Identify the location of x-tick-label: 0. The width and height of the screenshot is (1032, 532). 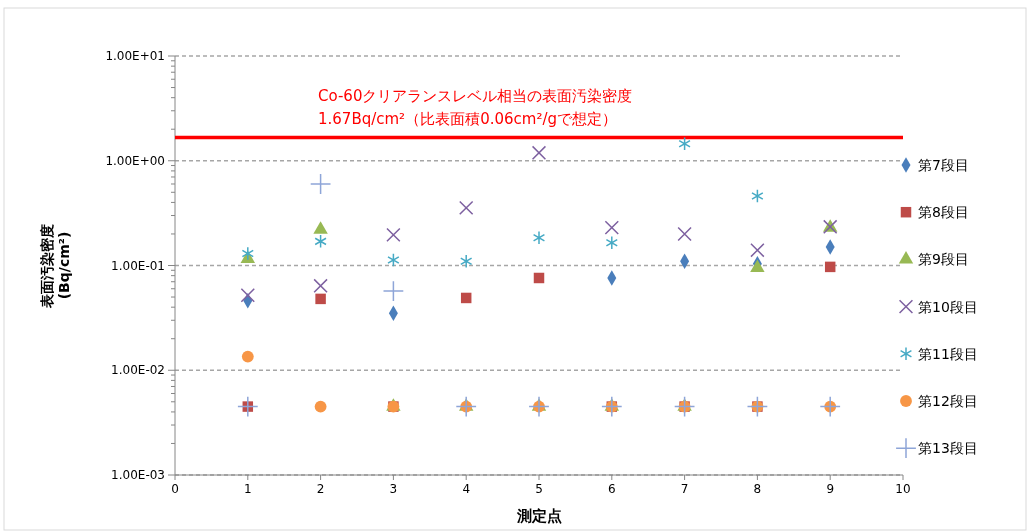
(175, 489).